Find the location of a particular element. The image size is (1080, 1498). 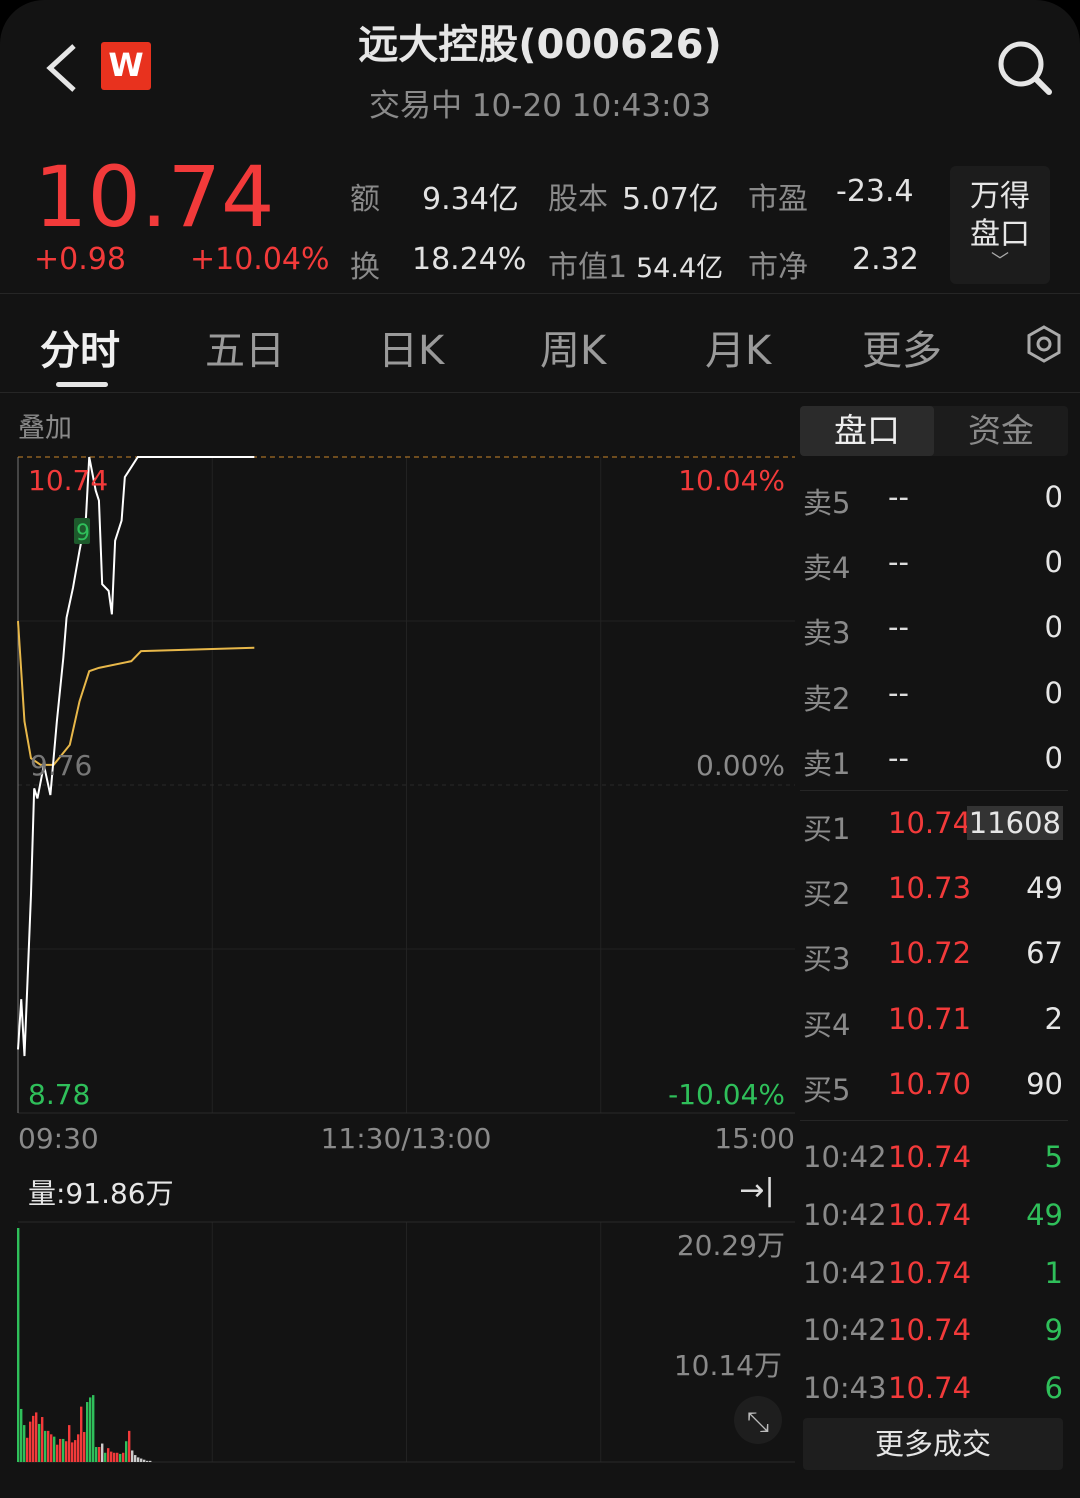

overlay-button: 叠加 is located at coordinates (45, 428).